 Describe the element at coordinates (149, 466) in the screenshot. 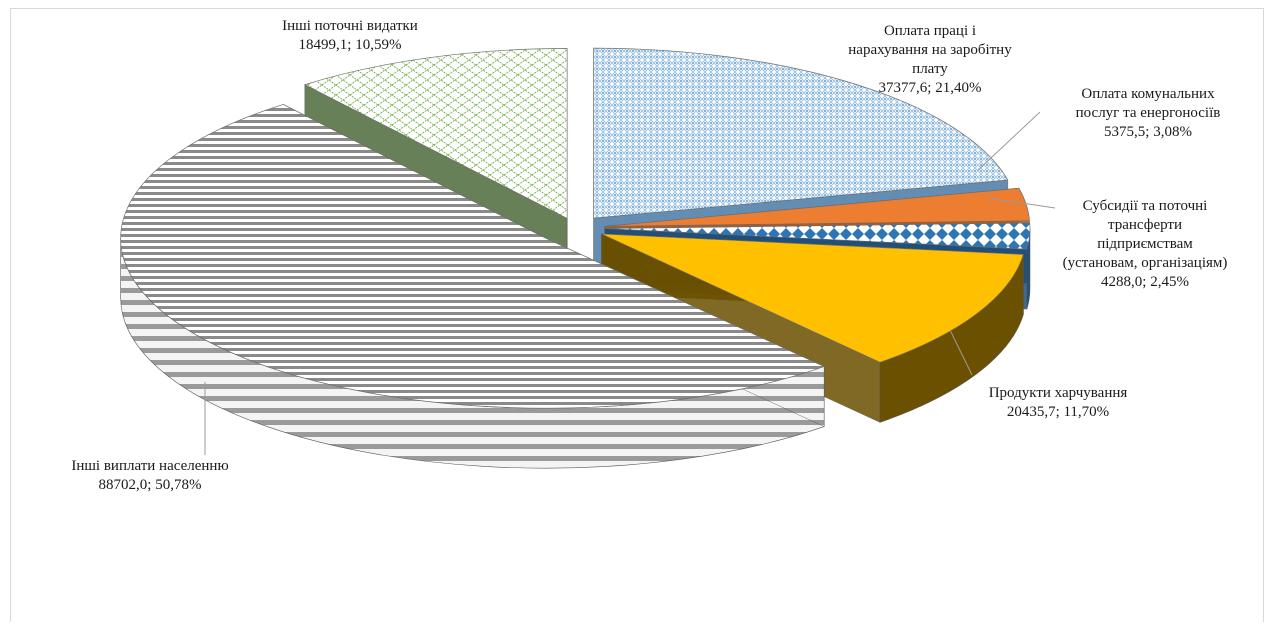

I see `slice-label-name: Інші виплати населенню` at that location.